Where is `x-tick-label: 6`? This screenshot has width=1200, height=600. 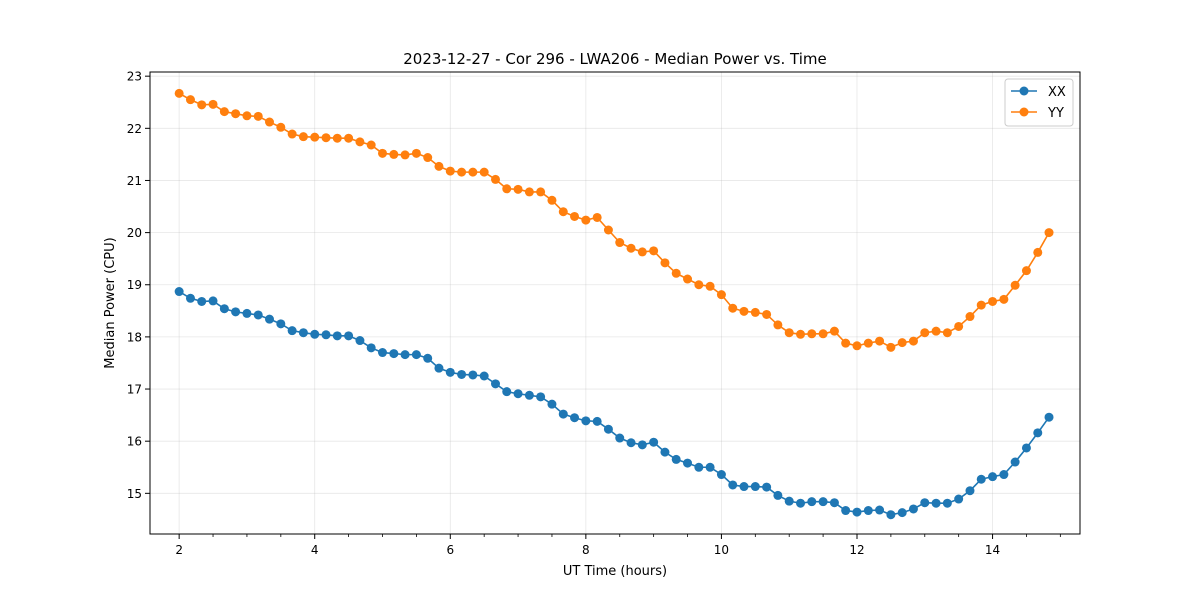
x-tick-label: 6 is located at coordinates (450, 550).